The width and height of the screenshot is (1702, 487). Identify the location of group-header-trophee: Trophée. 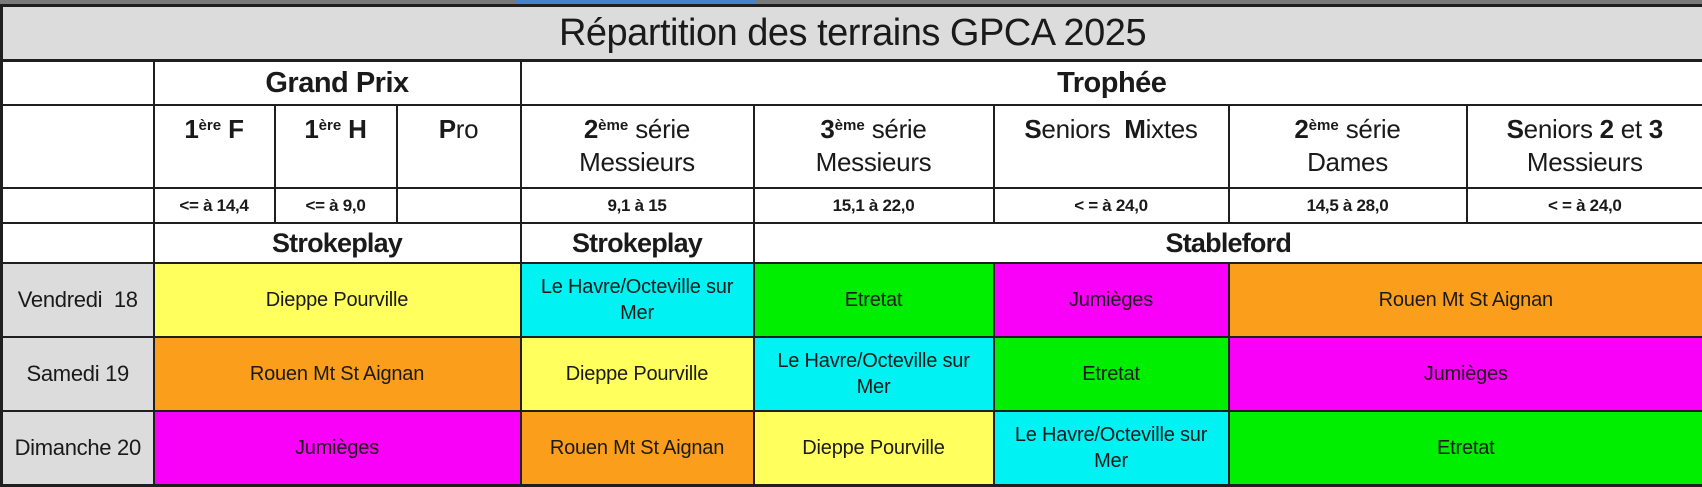
(1110, 82).